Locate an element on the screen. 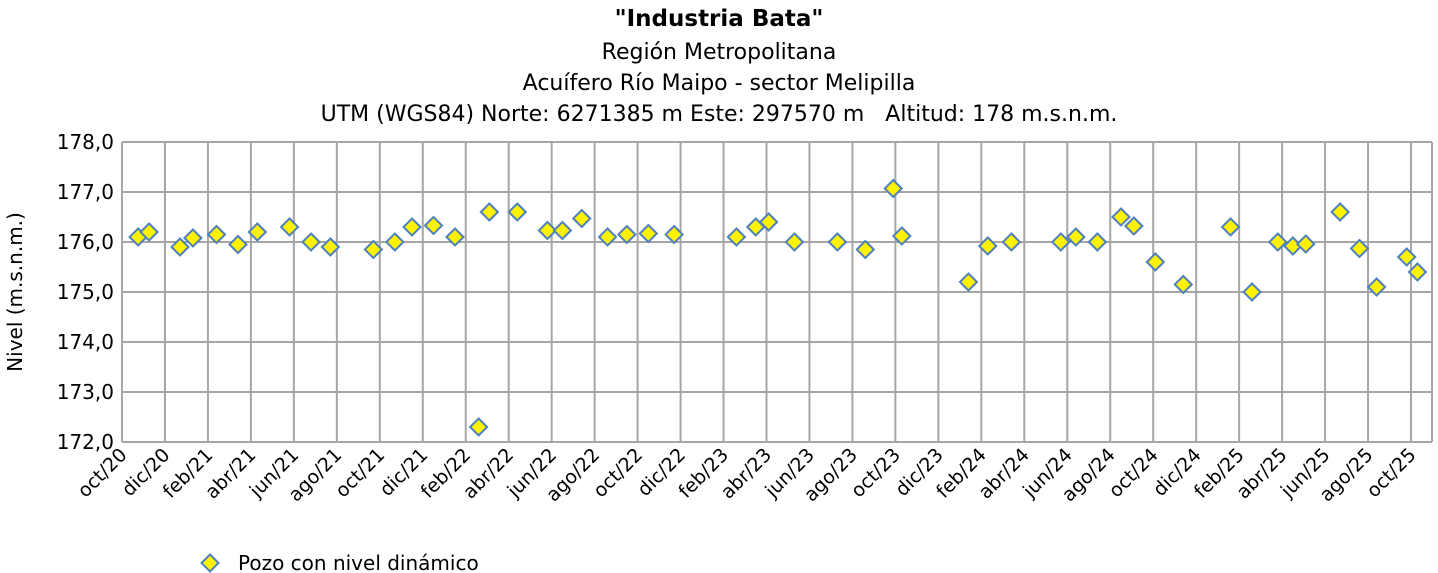 The image size is (1438, 573). x-tick-label: oct/25 is located at coordinates (1391, 473).